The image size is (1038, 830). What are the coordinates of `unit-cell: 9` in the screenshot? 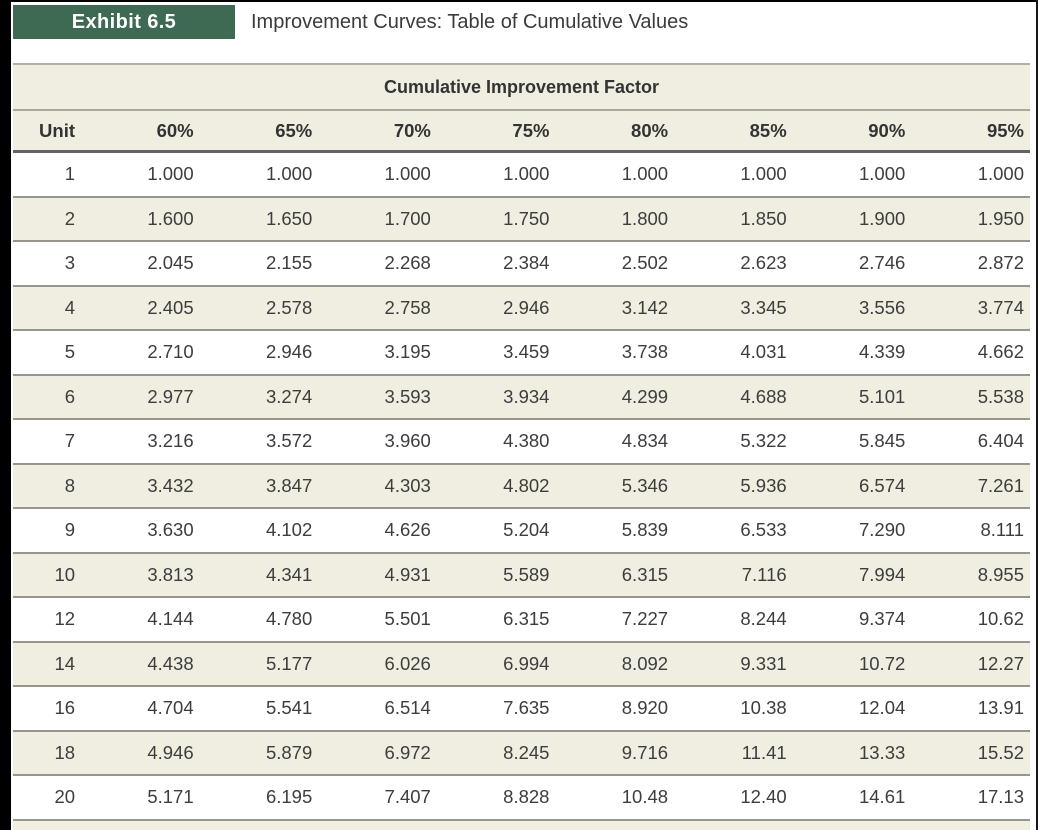 It's located at (70, 530).